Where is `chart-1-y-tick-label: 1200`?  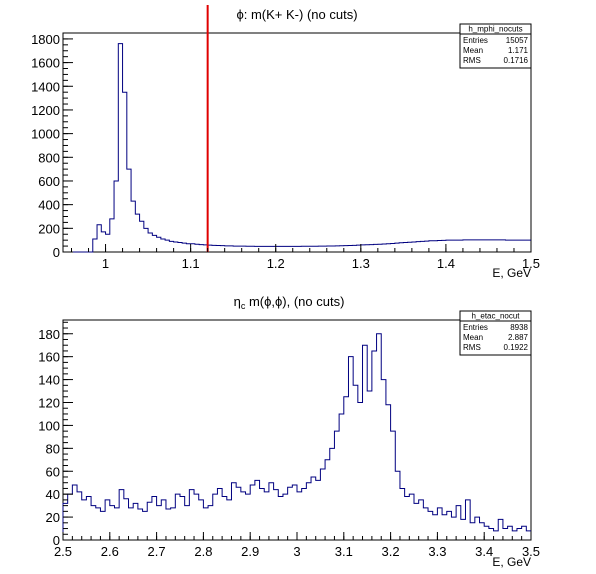 chart-1-y-tick-label: 1200 is located at coordinates (45, 110).